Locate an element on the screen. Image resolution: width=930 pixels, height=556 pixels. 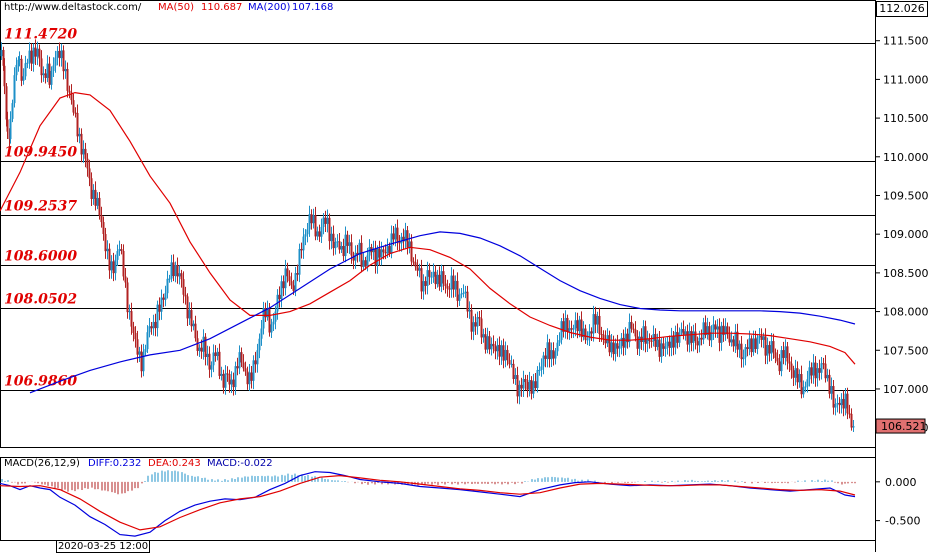
source-url: http://www.deltastock.com/ is located at coordinates (73, 7).